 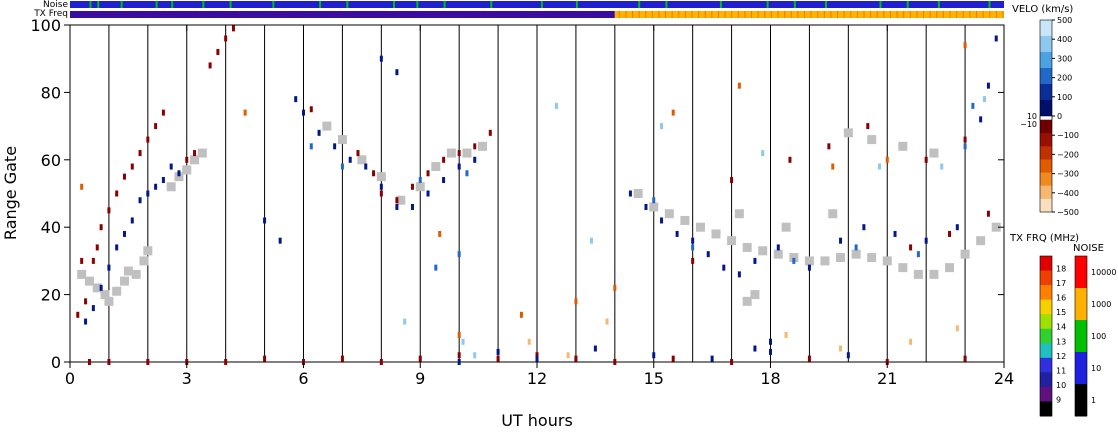 I want to click on y-tick-label: 100, so click(x=45, y=25).